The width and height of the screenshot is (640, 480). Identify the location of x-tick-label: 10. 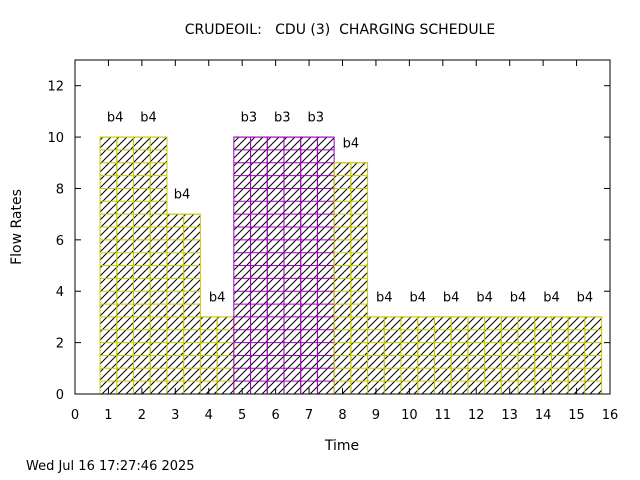
(409, 415).